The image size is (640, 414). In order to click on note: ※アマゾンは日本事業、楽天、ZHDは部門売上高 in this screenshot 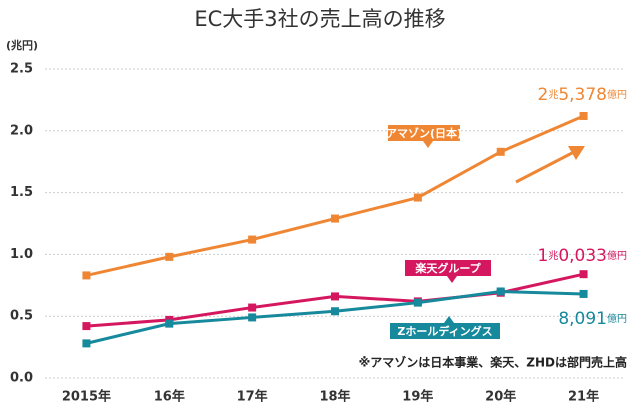, I will do `click(493, 362)`.